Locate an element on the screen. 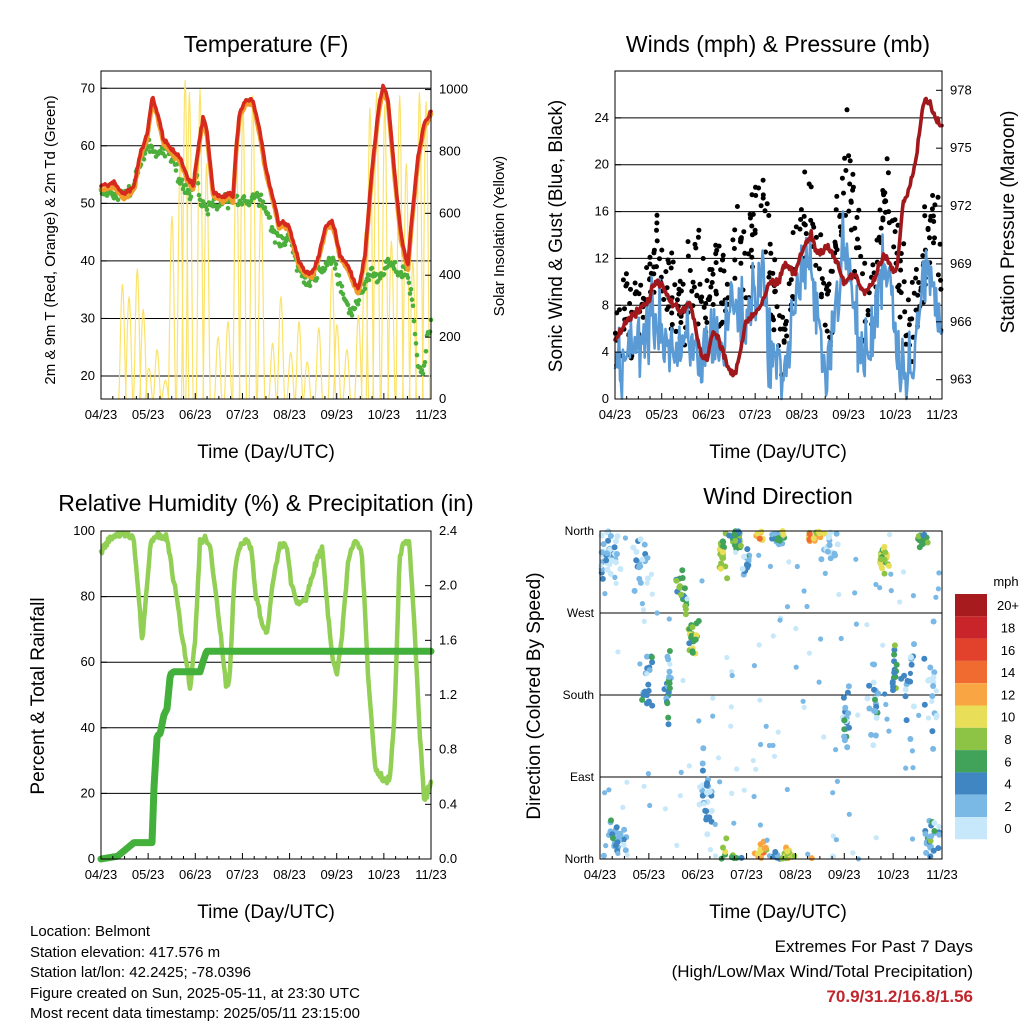  y-tick-label: 40 is located at coordinates (88, 727).